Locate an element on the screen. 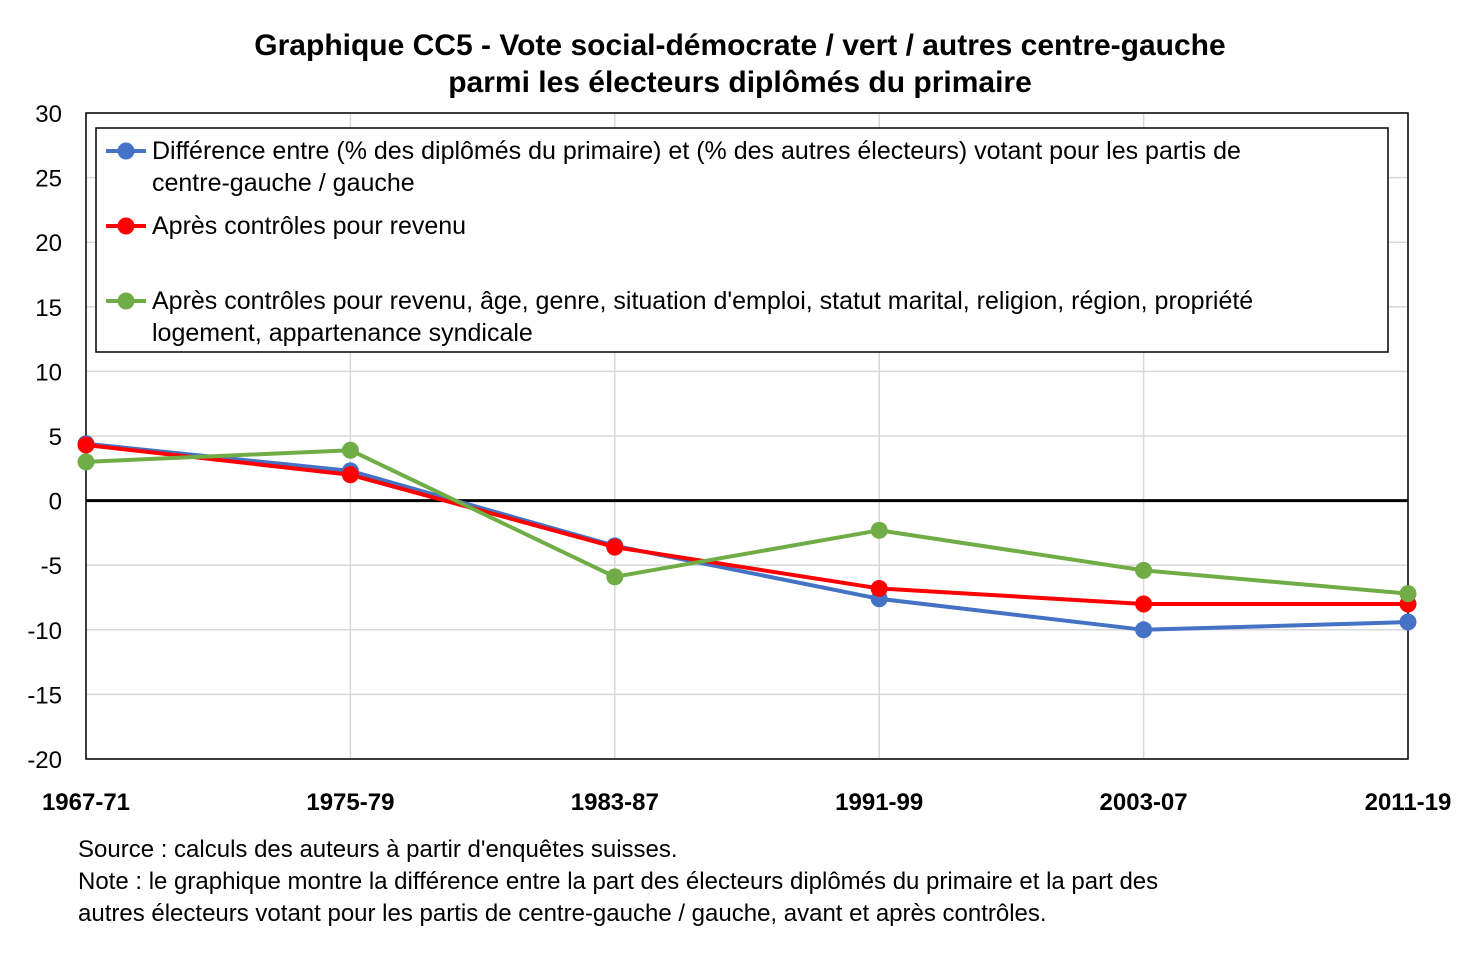  chart-title-line: parmi les électeurs diplômés du primaire is located at coordinates (740, 82).